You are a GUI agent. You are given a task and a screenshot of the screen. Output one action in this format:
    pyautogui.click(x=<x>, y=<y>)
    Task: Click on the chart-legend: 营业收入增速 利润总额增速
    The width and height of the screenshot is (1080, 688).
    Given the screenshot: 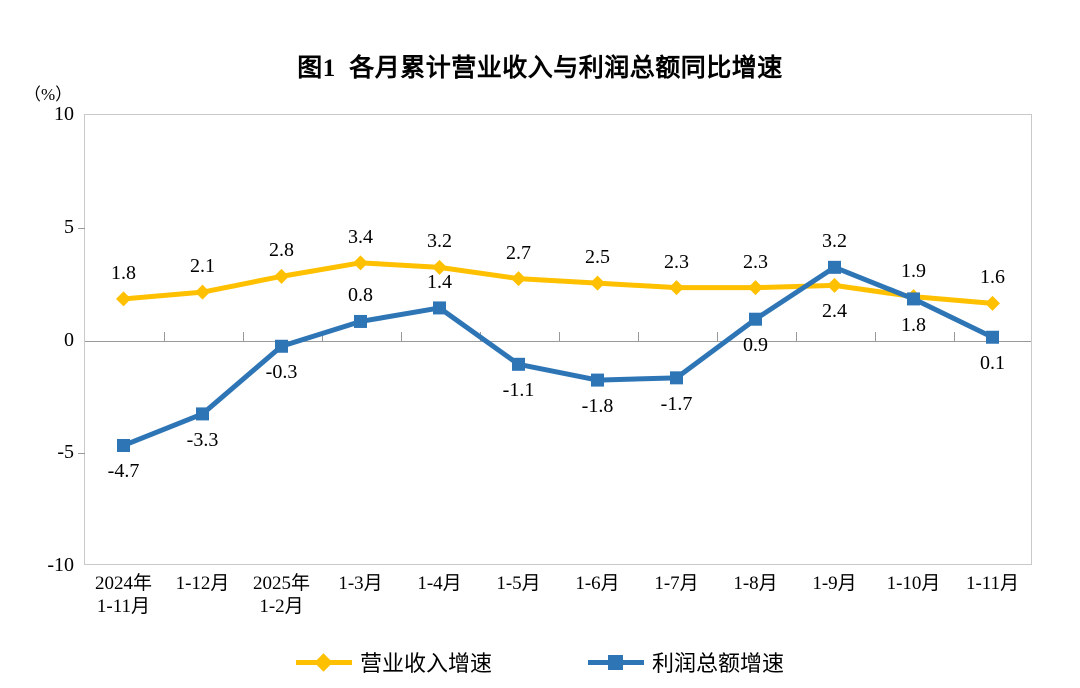 What is the action you would take?
    pyautogui.click(x=540, y=662)
    